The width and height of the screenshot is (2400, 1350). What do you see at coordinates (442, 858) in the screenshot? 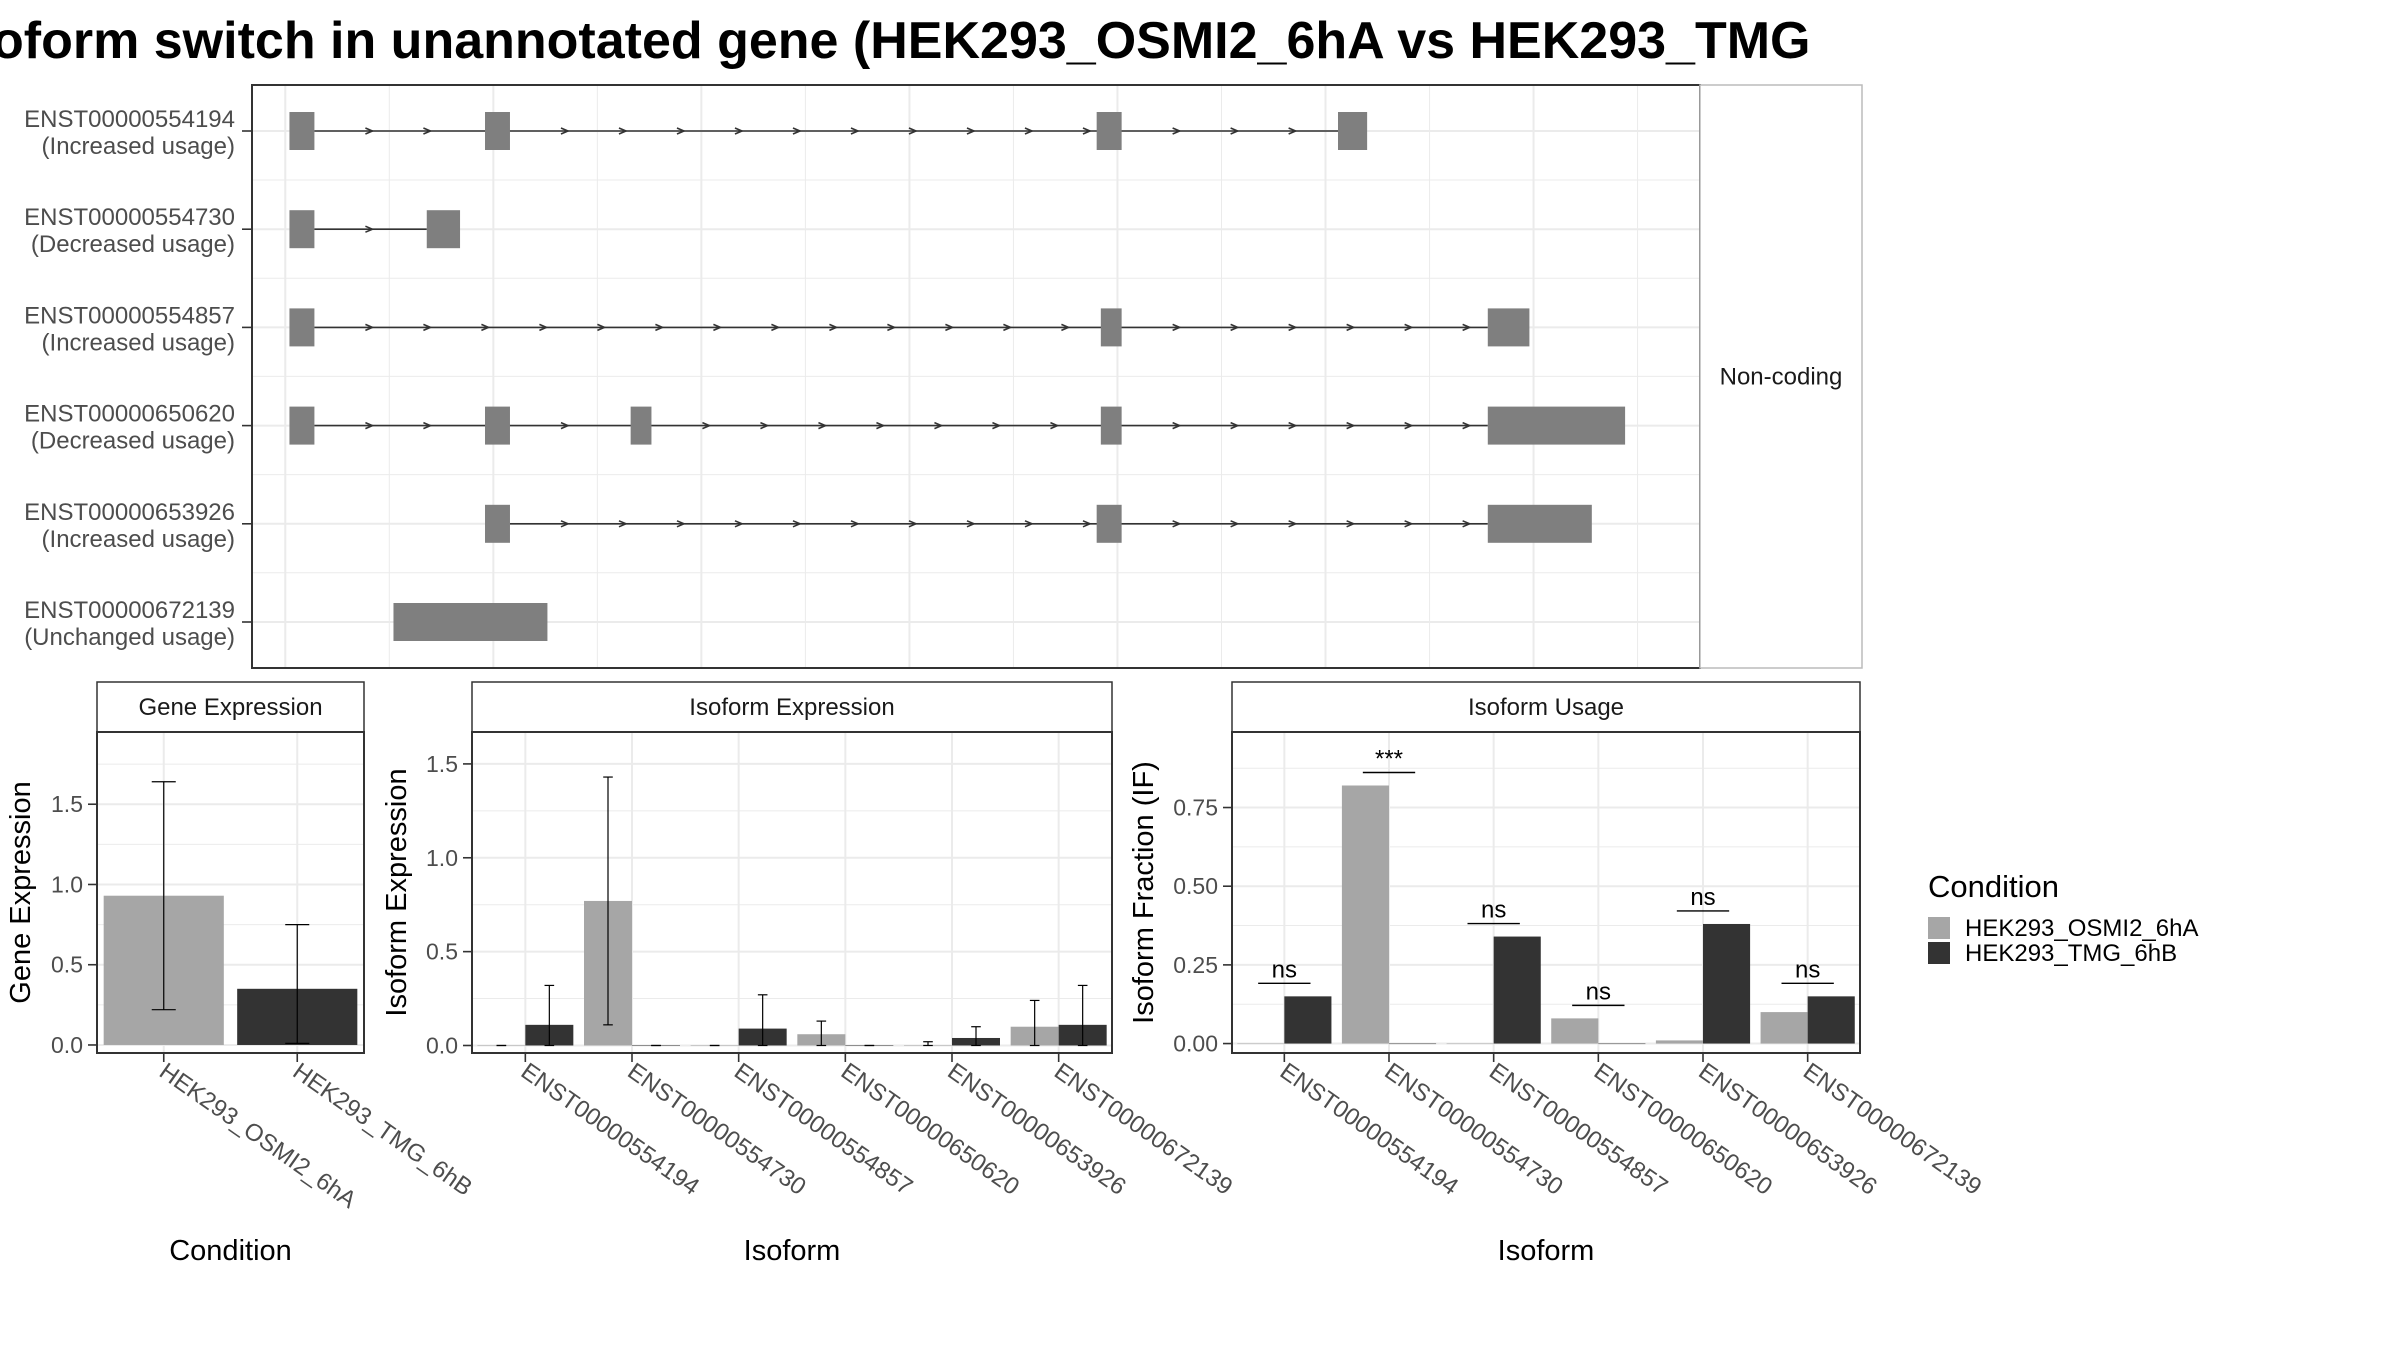
I see `y-tick-label: 1.0` at bounding box center [442, 858].